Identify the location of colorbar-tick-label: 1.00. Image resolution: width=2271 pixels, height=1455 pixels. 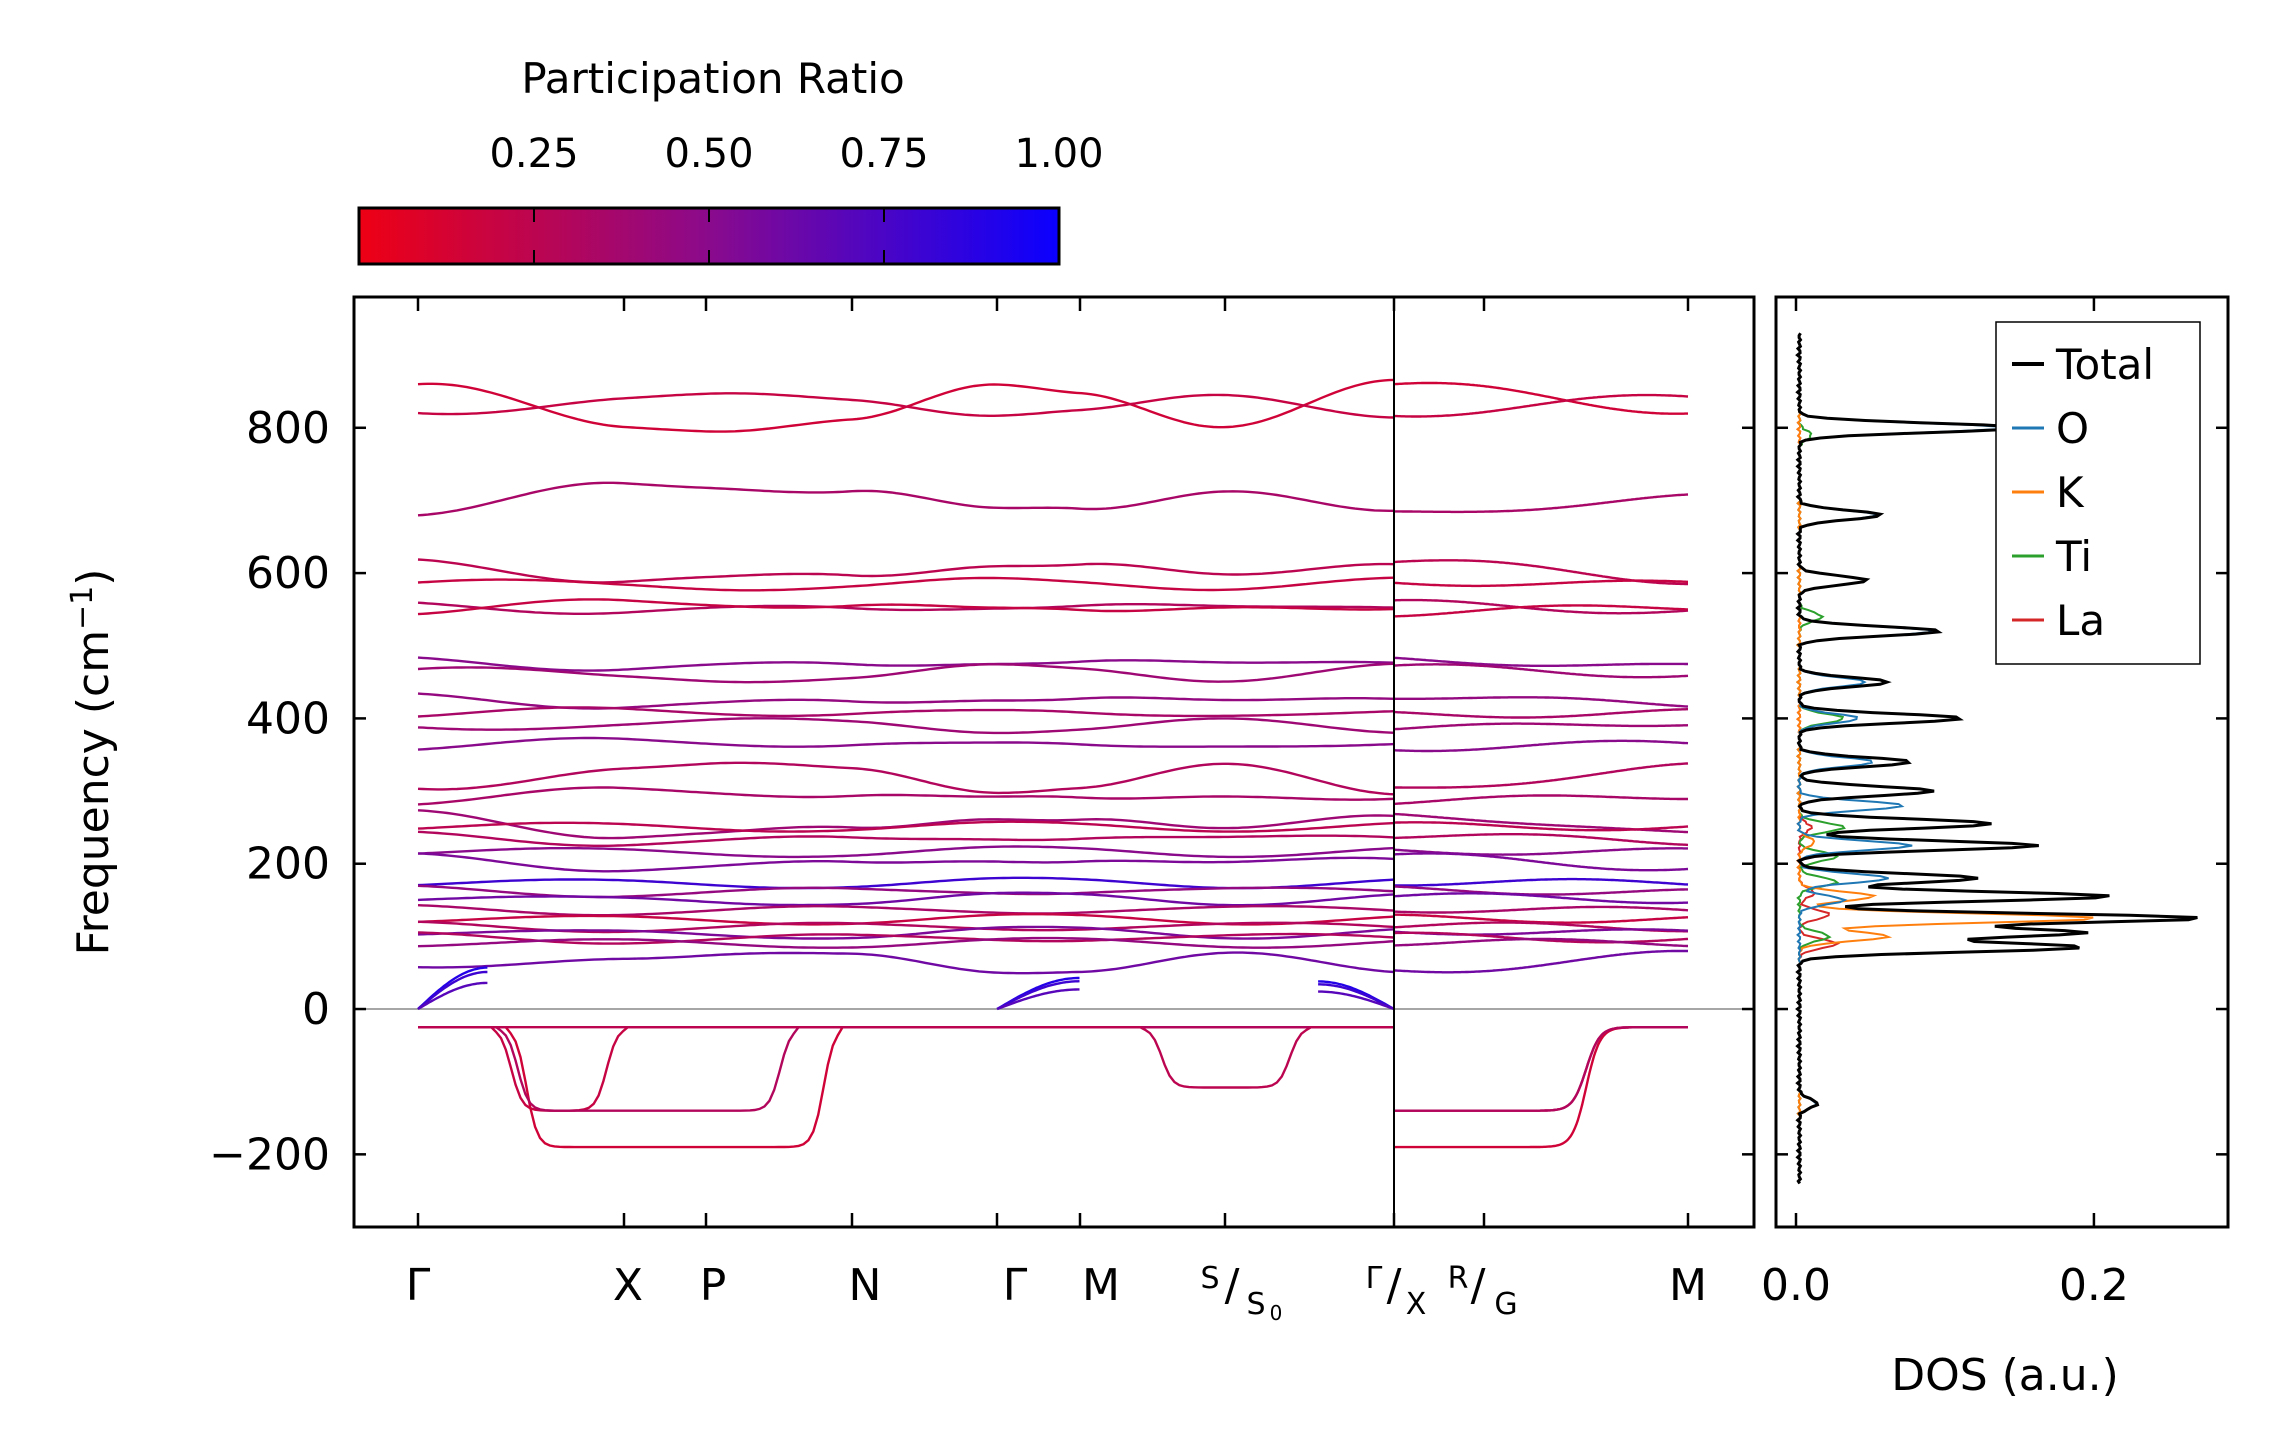
(1058, 154).